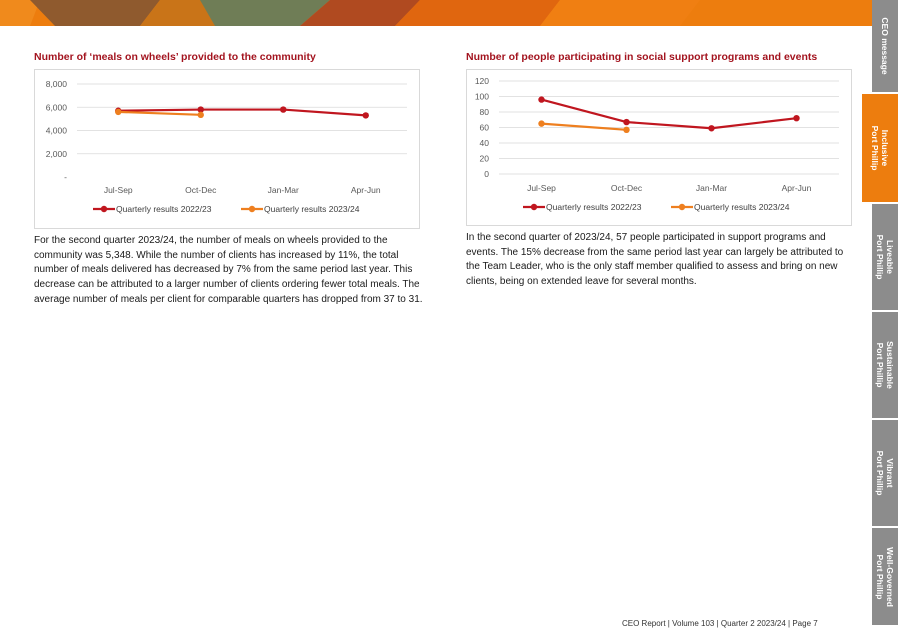 The image size is (898, 628). I want to click on tab-sustainable-port-phillip: Sustainable Port Phillip, so click(885, 366).